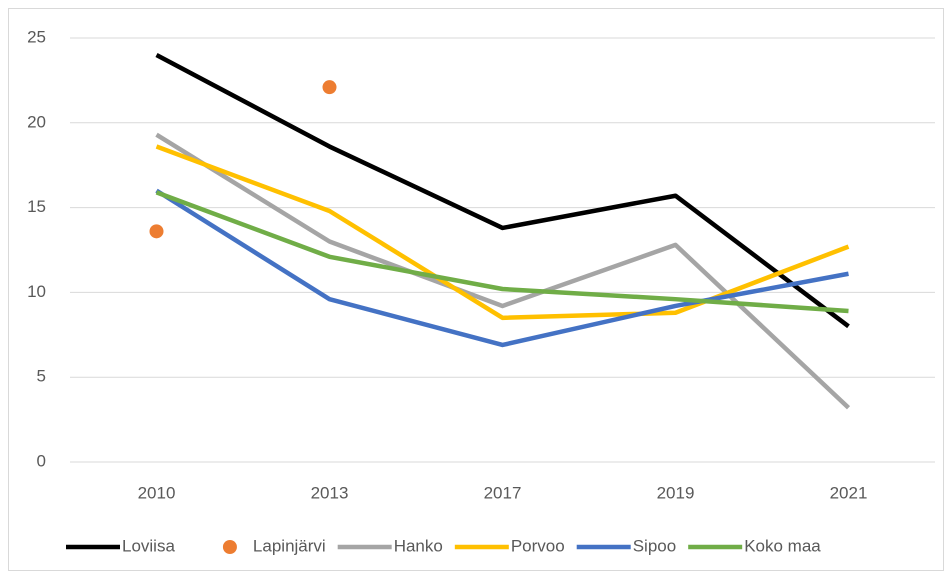 The width and height of the screenshot is (952, 579). I want to click on legend-label: Loviisa, so click(148, 545).